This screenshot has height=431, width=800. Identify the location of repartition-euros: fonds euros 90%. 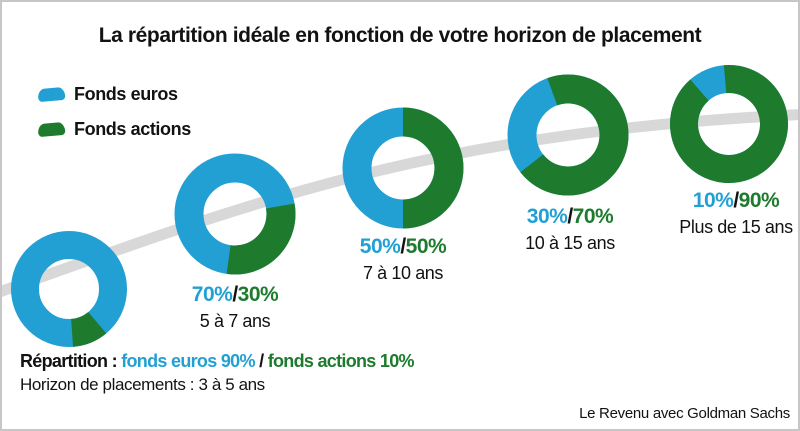
(188, 361).